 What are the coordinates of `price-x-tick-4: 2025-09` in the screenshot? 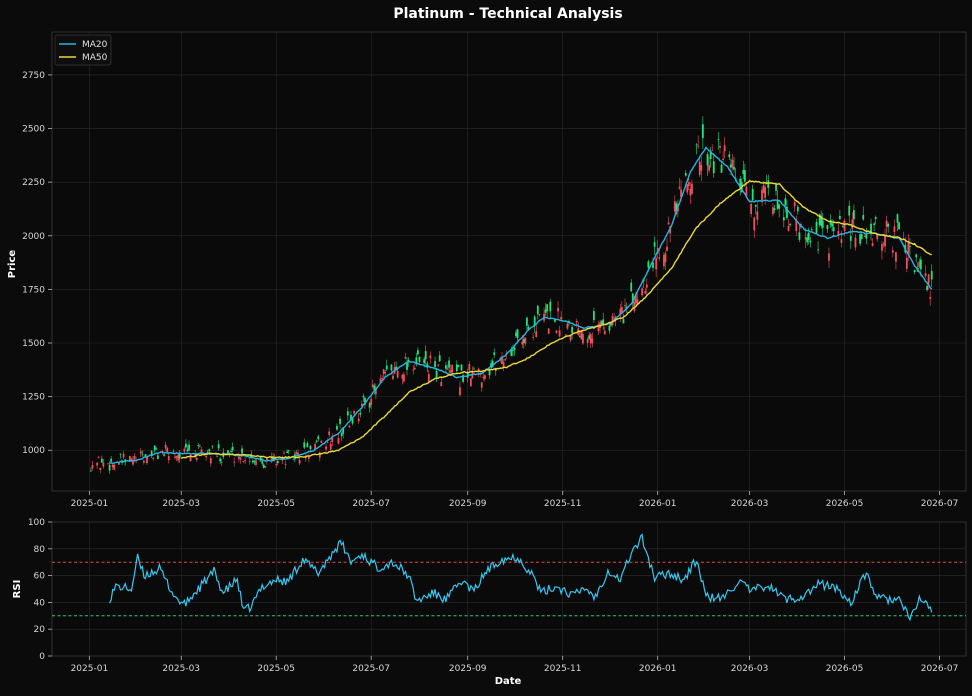 It's located at (468, 504).